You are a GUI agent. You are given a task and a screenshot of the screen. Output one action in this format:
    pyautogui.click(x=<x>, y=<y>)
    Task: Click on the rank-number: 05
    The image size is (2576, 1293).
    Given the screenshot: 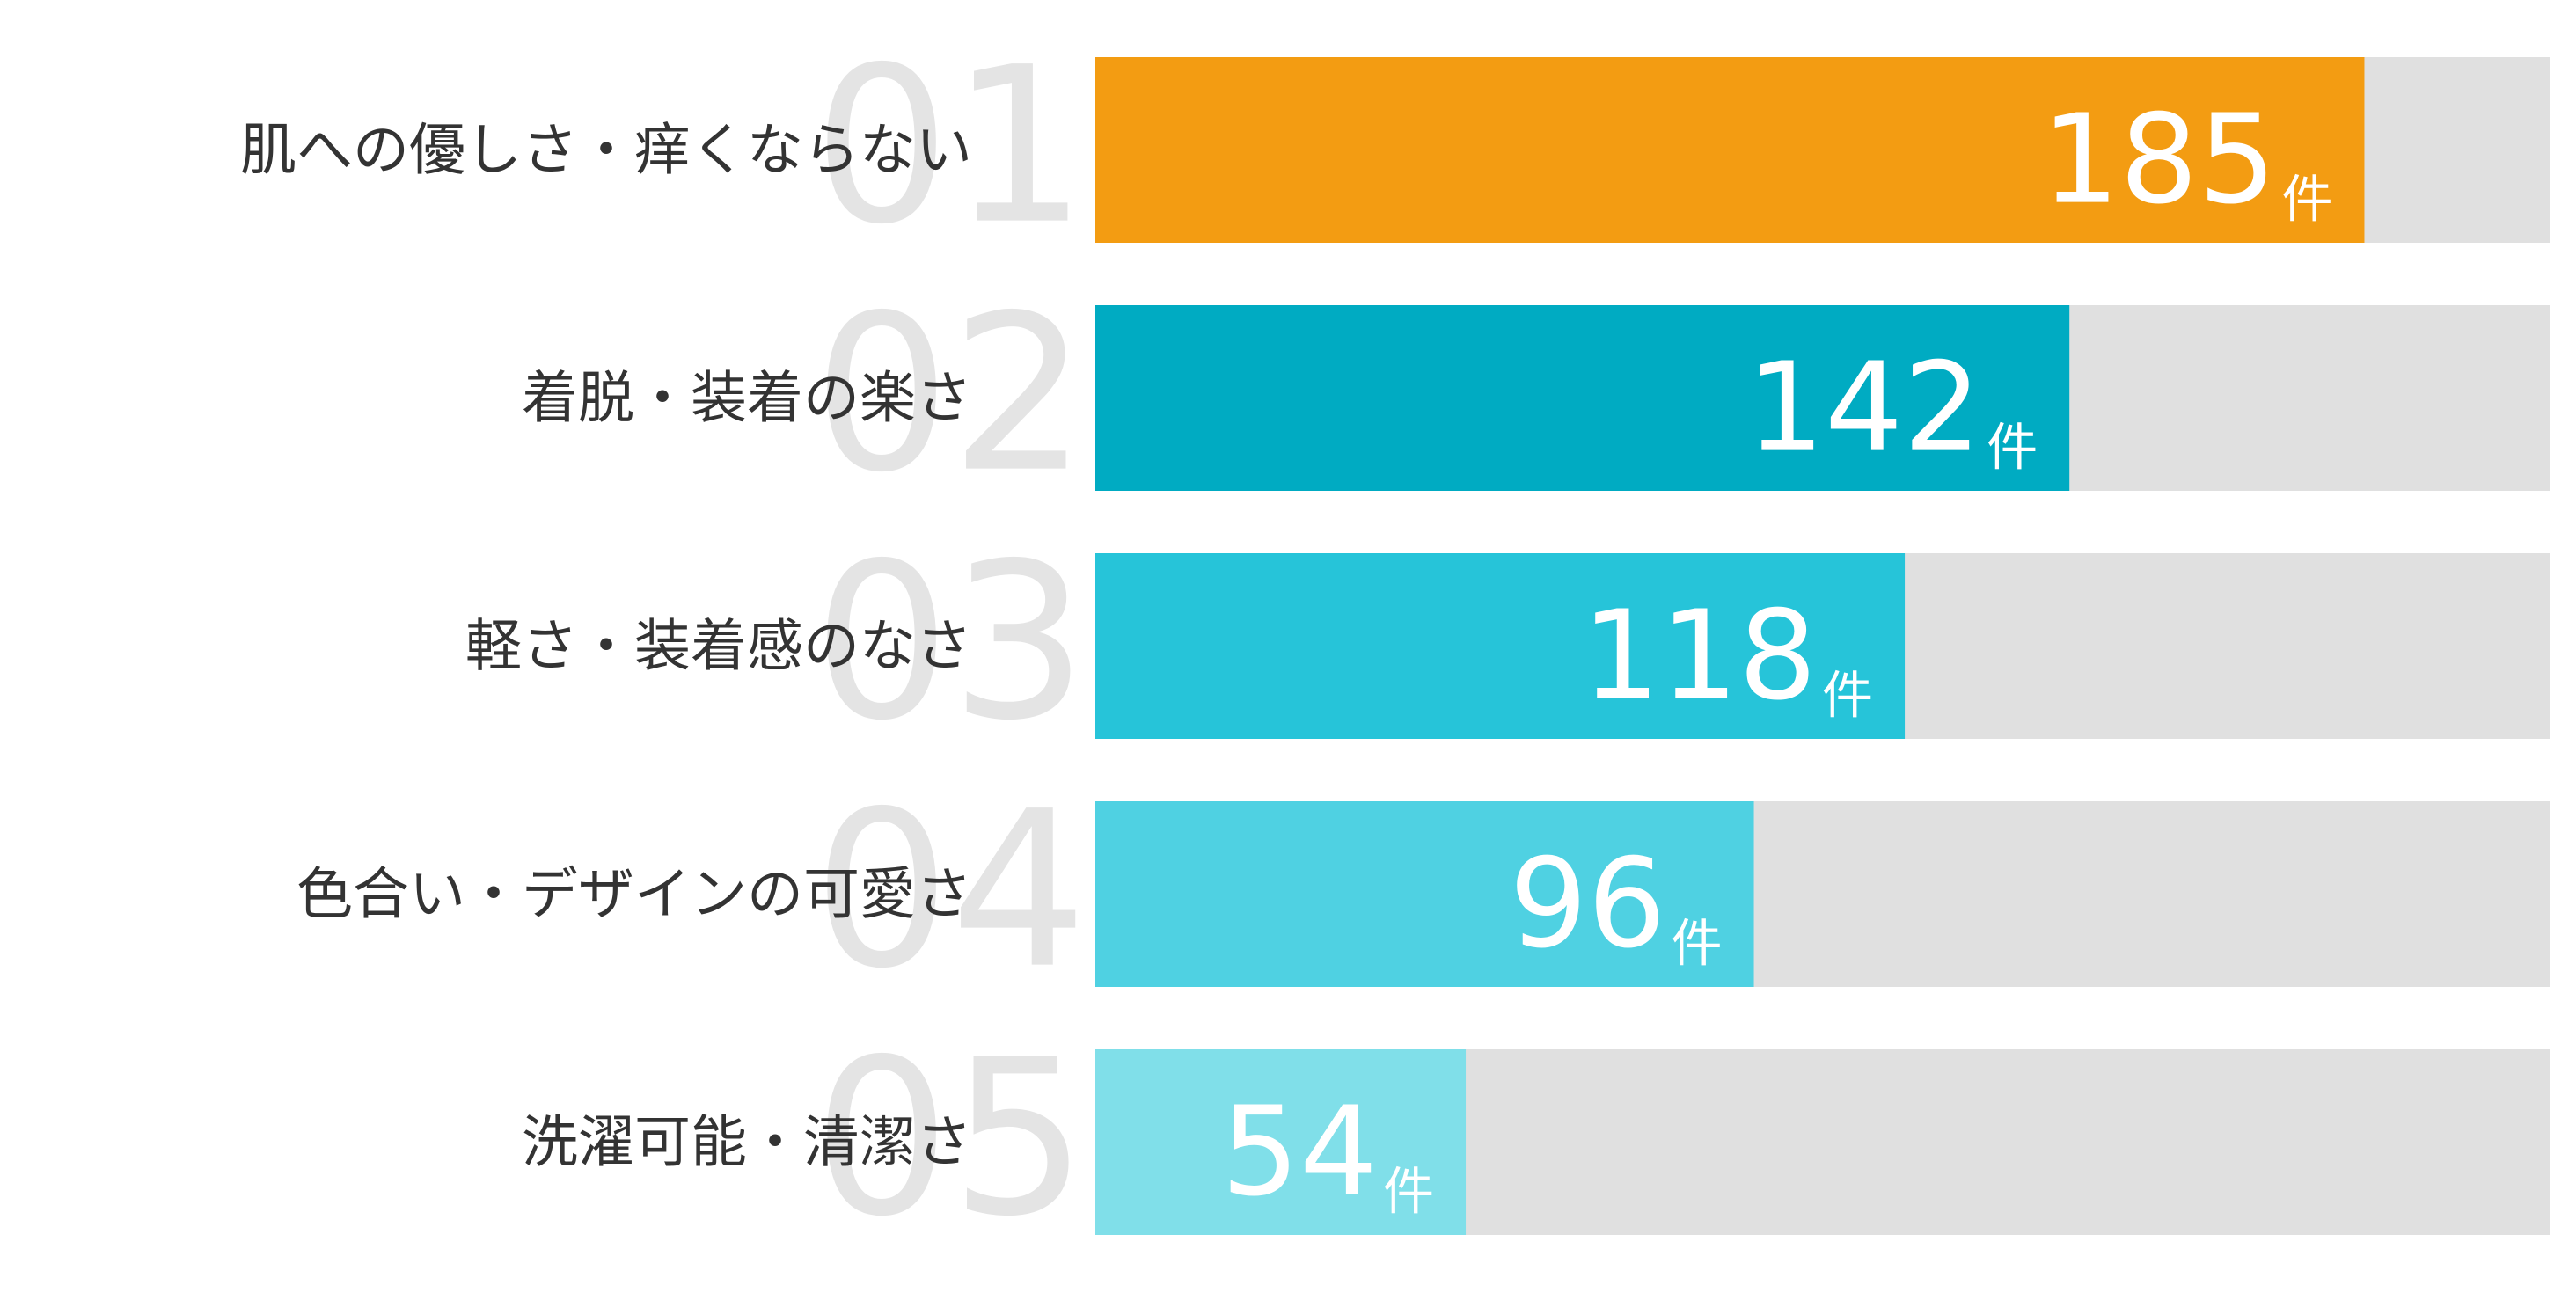 What is the action you would take?
    pyautogui.click(x=950, y=1138)
    